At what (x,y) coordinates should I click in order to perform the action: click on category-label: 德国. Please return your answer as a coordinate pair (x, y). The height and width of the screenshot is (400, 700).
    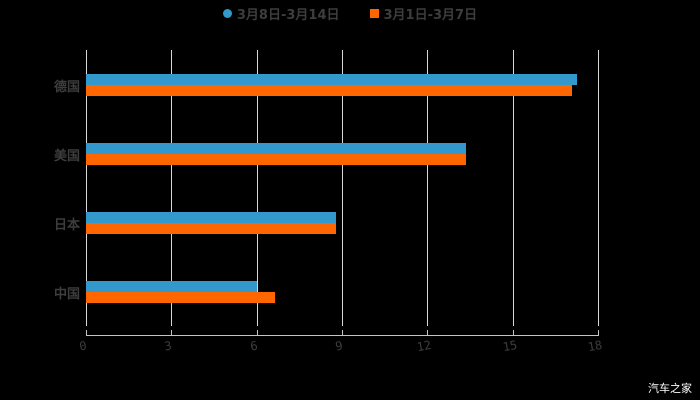
    Looking at the image, I should click on (66, 87).